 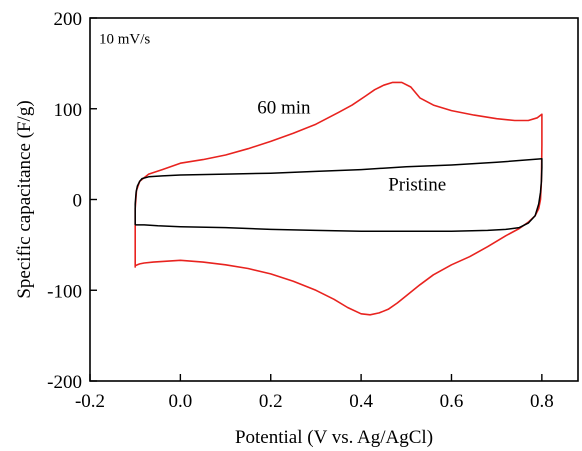 I want to click on scan-rate-annotation: 10 mV/s, so click(x=124, y=39).